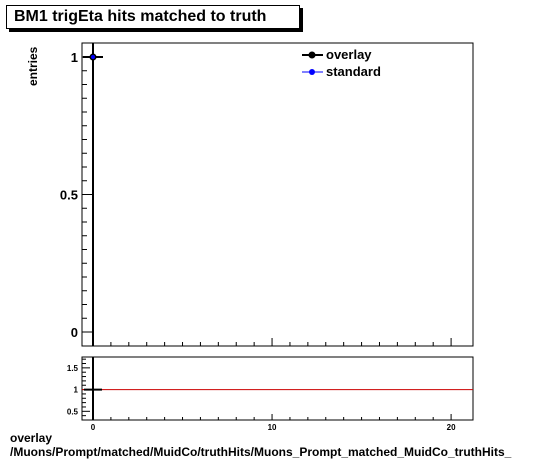  What do you see at coordinates (74, 332) in the screenshot?
I see `main-y-tick-label: 0` at bounding box center [74, 332].